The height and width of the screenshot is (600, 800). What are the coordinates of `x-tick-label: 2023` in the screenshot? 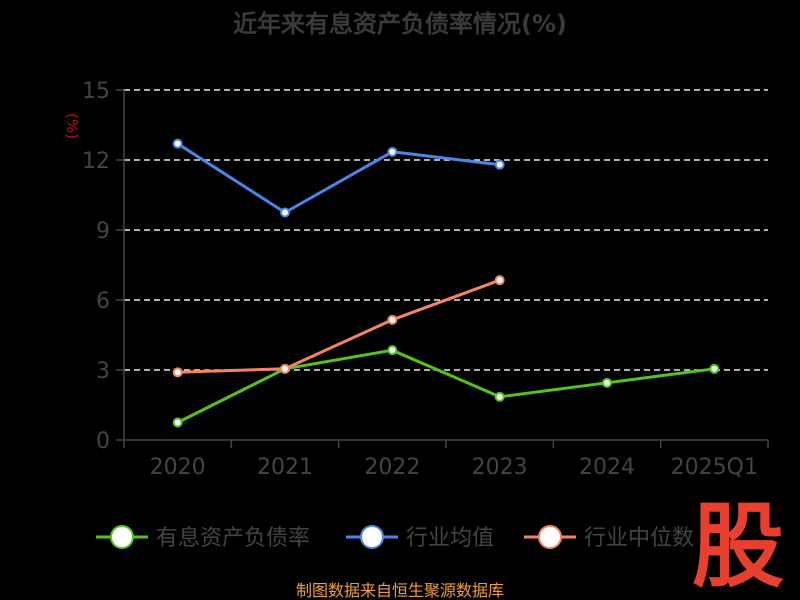 It's located at (500, 467).